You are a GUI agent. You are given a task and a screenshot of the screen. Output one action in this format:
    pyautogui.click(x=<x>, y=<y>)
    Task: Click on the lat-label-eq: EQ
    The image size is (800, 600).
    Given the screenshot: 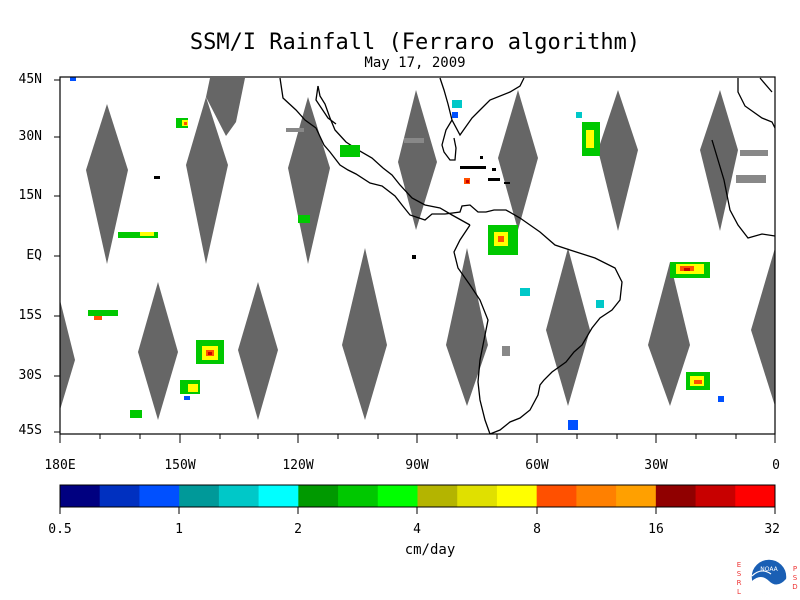 What is the action you would take?
    pyautogui.click(x=34, y=255)
    